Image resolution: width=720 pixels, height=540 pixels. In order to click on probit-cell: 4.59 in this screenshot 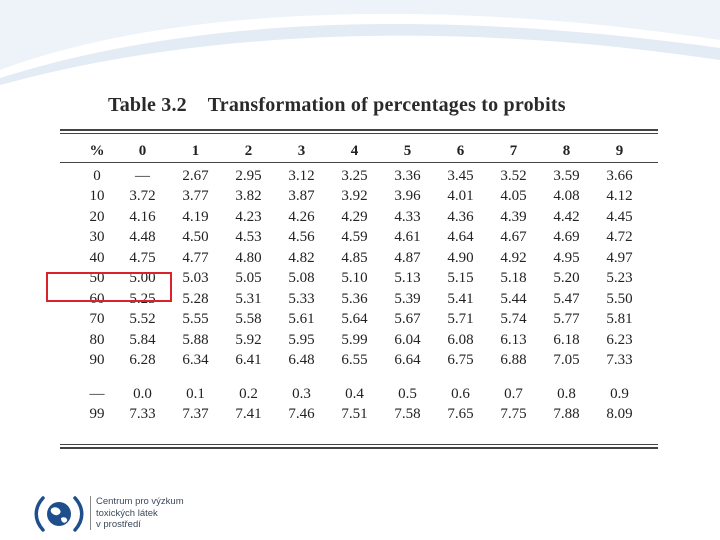, I will do `click(354, 237)`.